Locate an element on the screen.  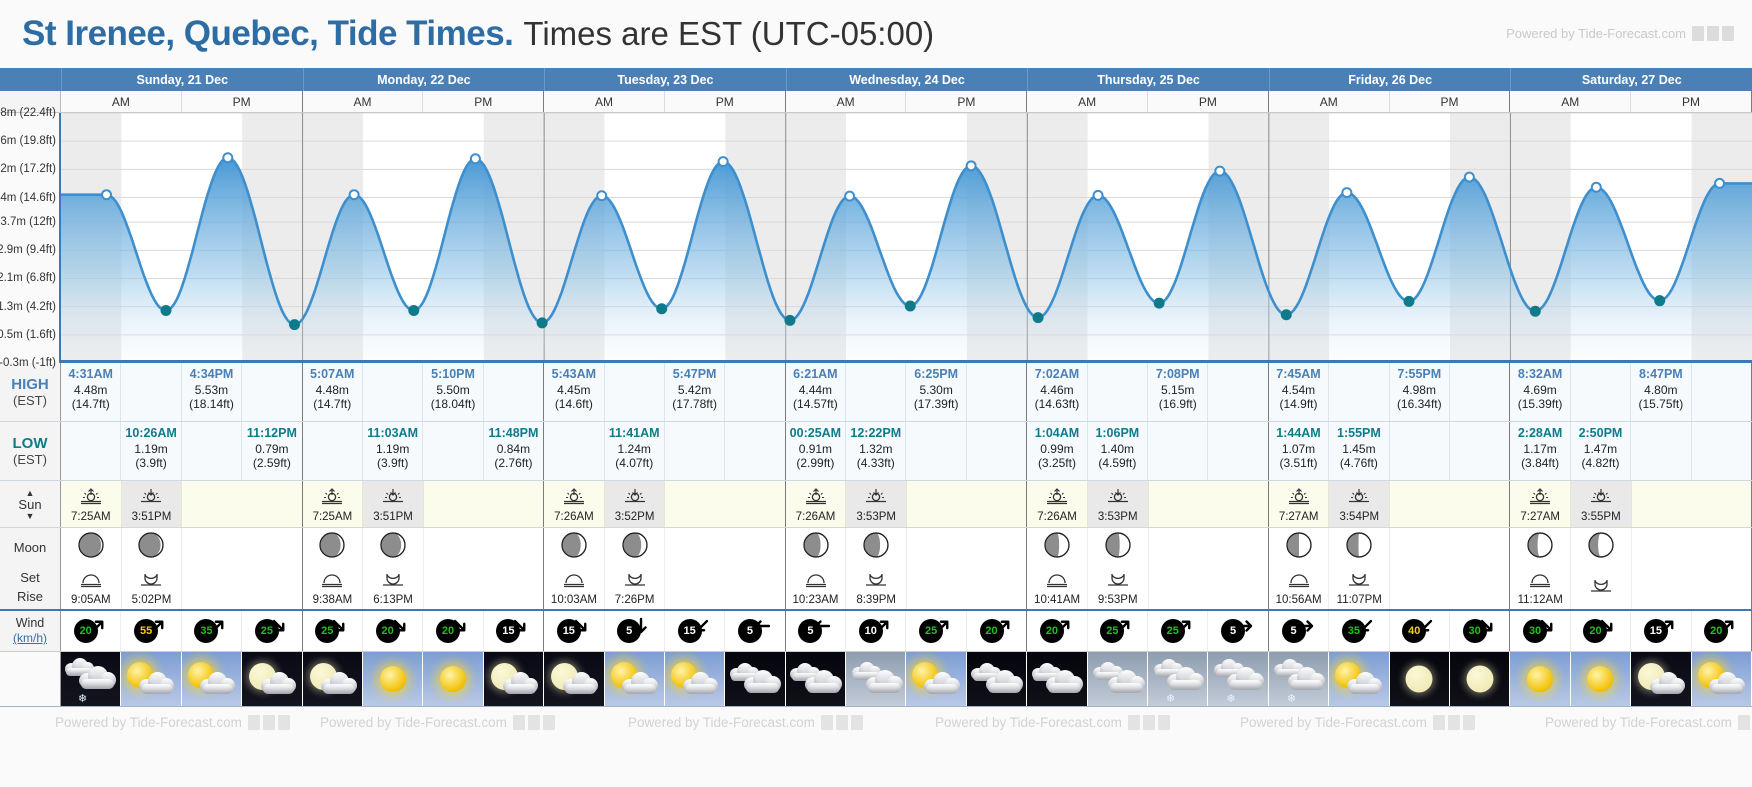
sunset-icon is located at coordinates (876, 497).